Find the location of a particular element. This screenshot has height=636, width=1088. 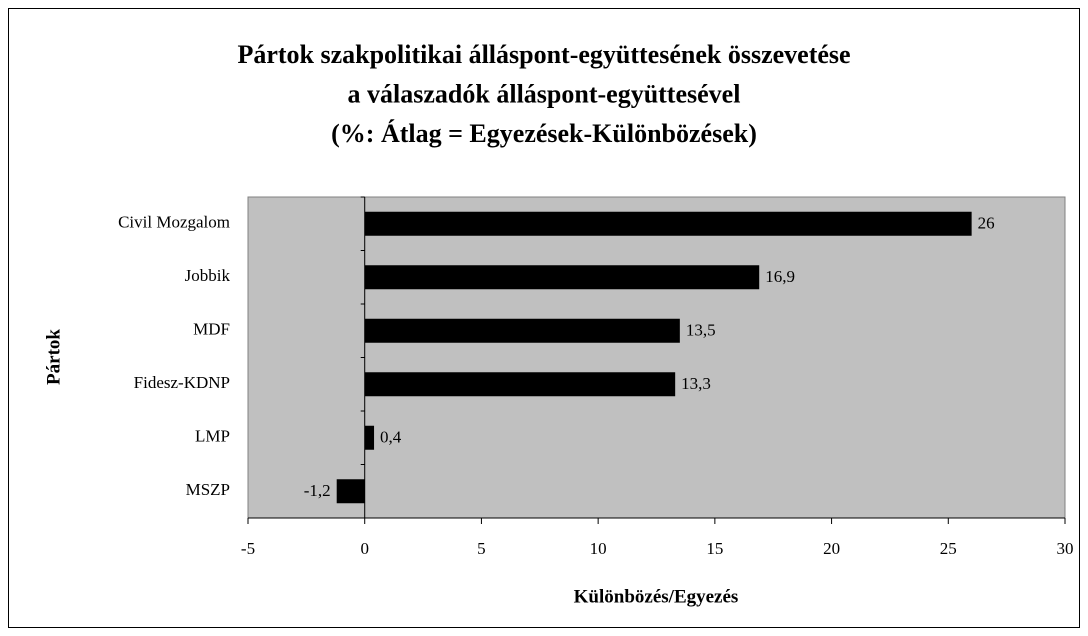

y-tick-label: Fidesz-KDNP is located at coordinates (182, 382).